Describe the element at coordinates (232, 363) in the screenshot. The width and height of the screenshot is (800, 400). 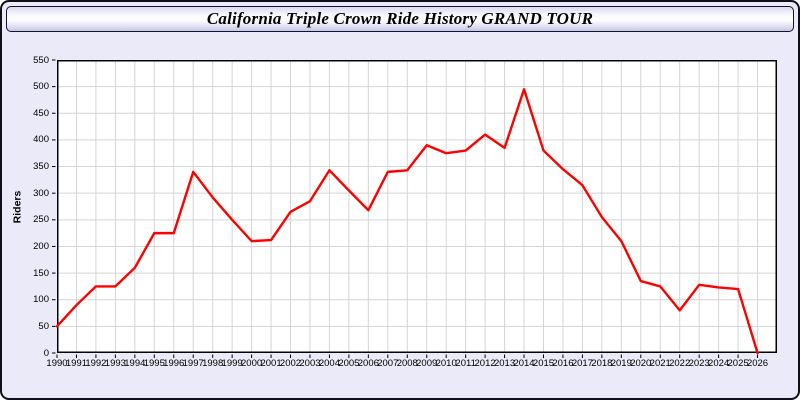
I see `x-tick-label: 1999` at that location.